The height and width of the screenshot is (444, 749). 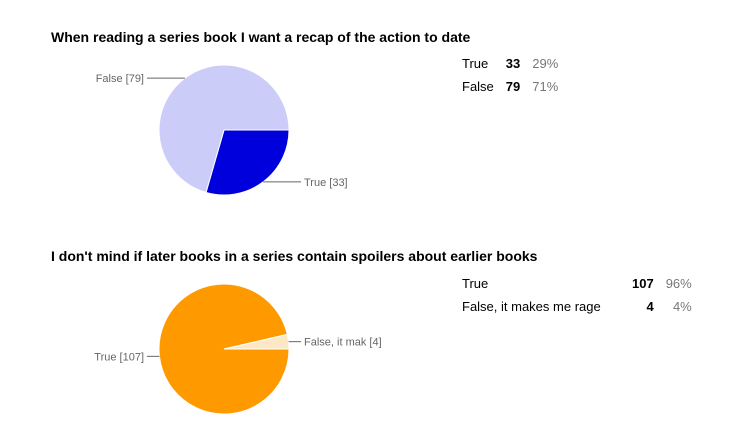 What do you see at coordinates (678, 283) in the screenshot?
I see `answer-percent: 96%` at bounding box center [678, 283].